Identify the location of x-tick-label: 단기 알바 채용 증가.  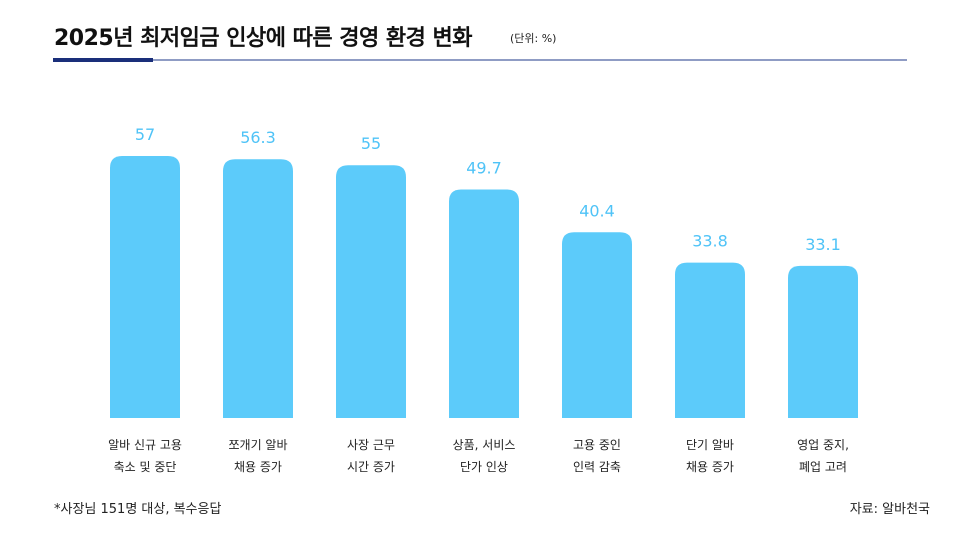
(710, 456).